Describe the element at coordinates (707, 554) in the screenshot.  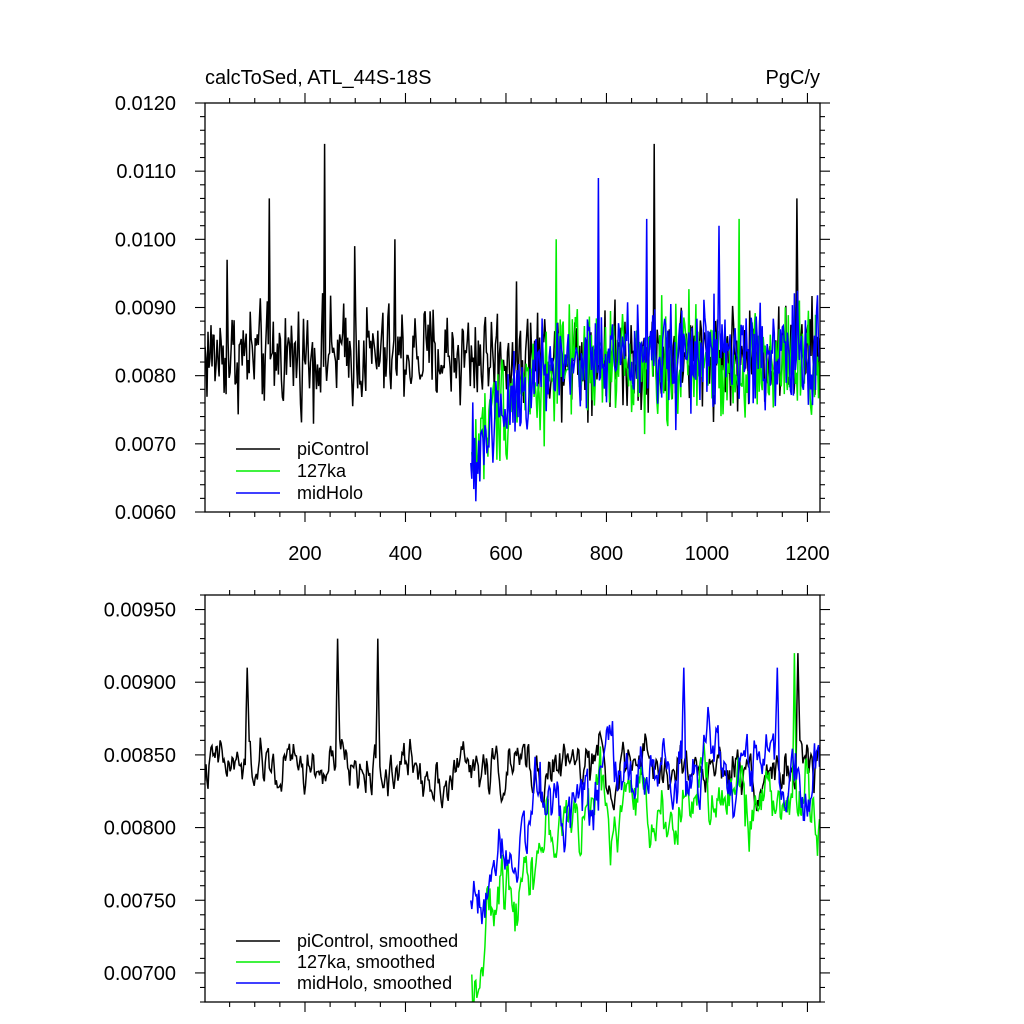
I see `x-tick-label: 1000` at that location.